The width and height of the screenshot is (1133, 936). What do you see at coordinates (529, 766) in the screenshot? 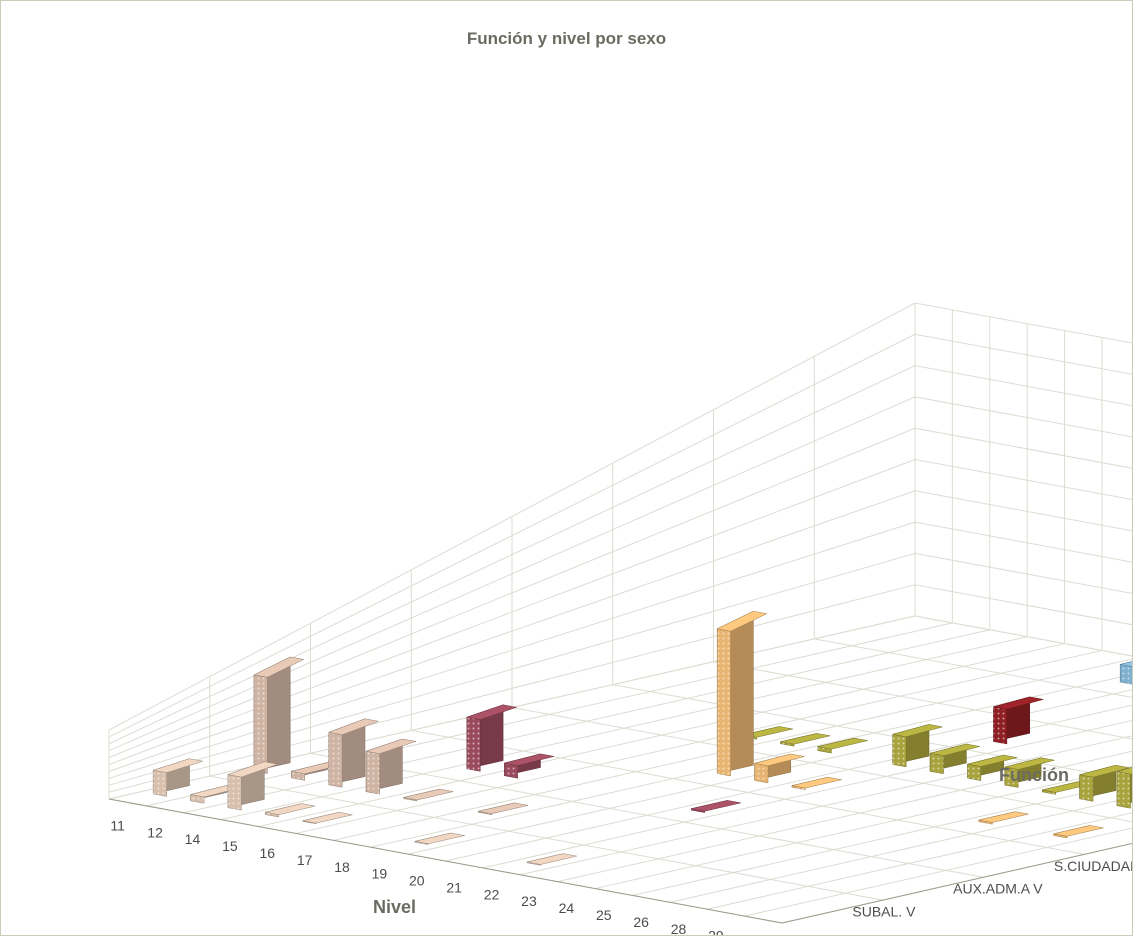
I see `bar-16-s-ciudadana-v` at bounding box center [529, 766].